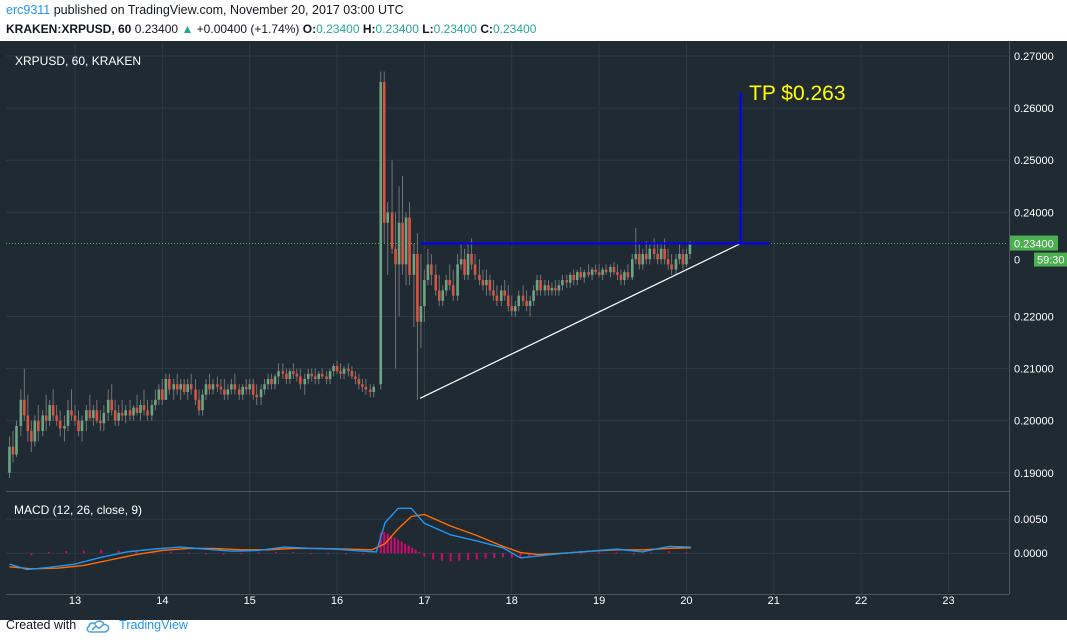 This screenshot has height=644, width=1067. I want to click on countdown-label-bg, so click(1050, 259).